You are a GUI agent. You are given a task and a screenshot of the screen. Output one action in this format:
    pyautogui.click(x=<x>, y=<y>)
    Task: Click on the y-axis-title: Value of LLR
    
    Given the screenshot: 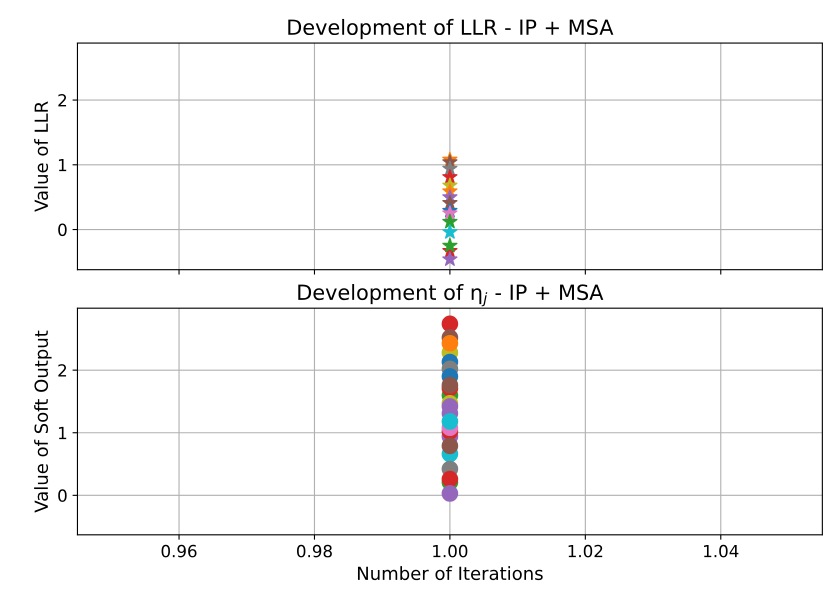 What is the action you would take?
    pyautogui.click(x=41, y=156)
    